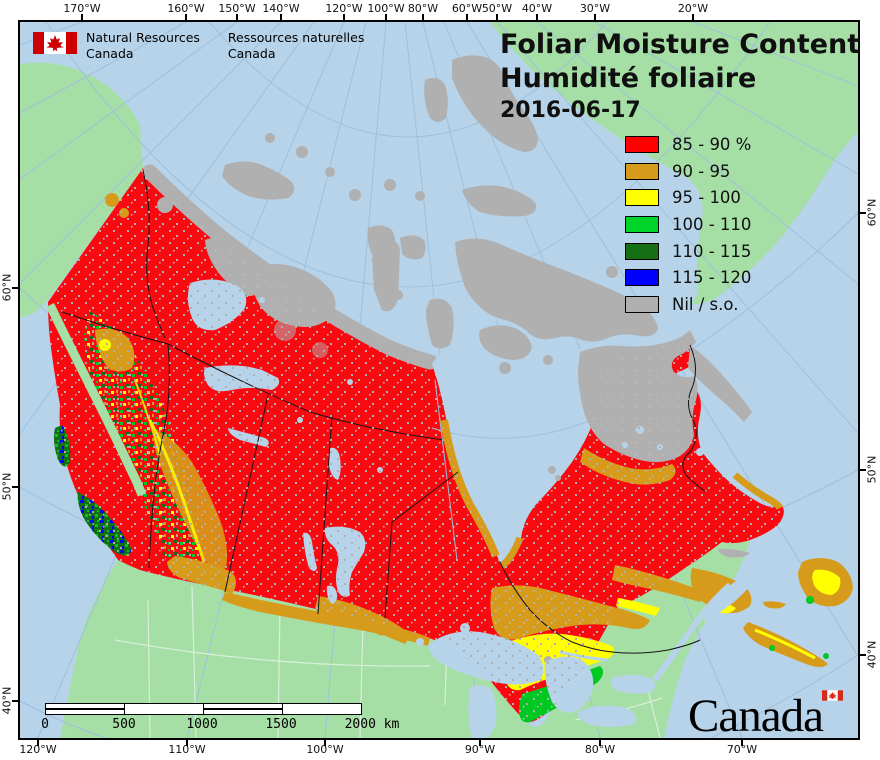 This screenshot has width=880, height=760. Describe the element at coordinates (423, 8) in the screenshot. I see `top-axis-label: 80°W` at that location.